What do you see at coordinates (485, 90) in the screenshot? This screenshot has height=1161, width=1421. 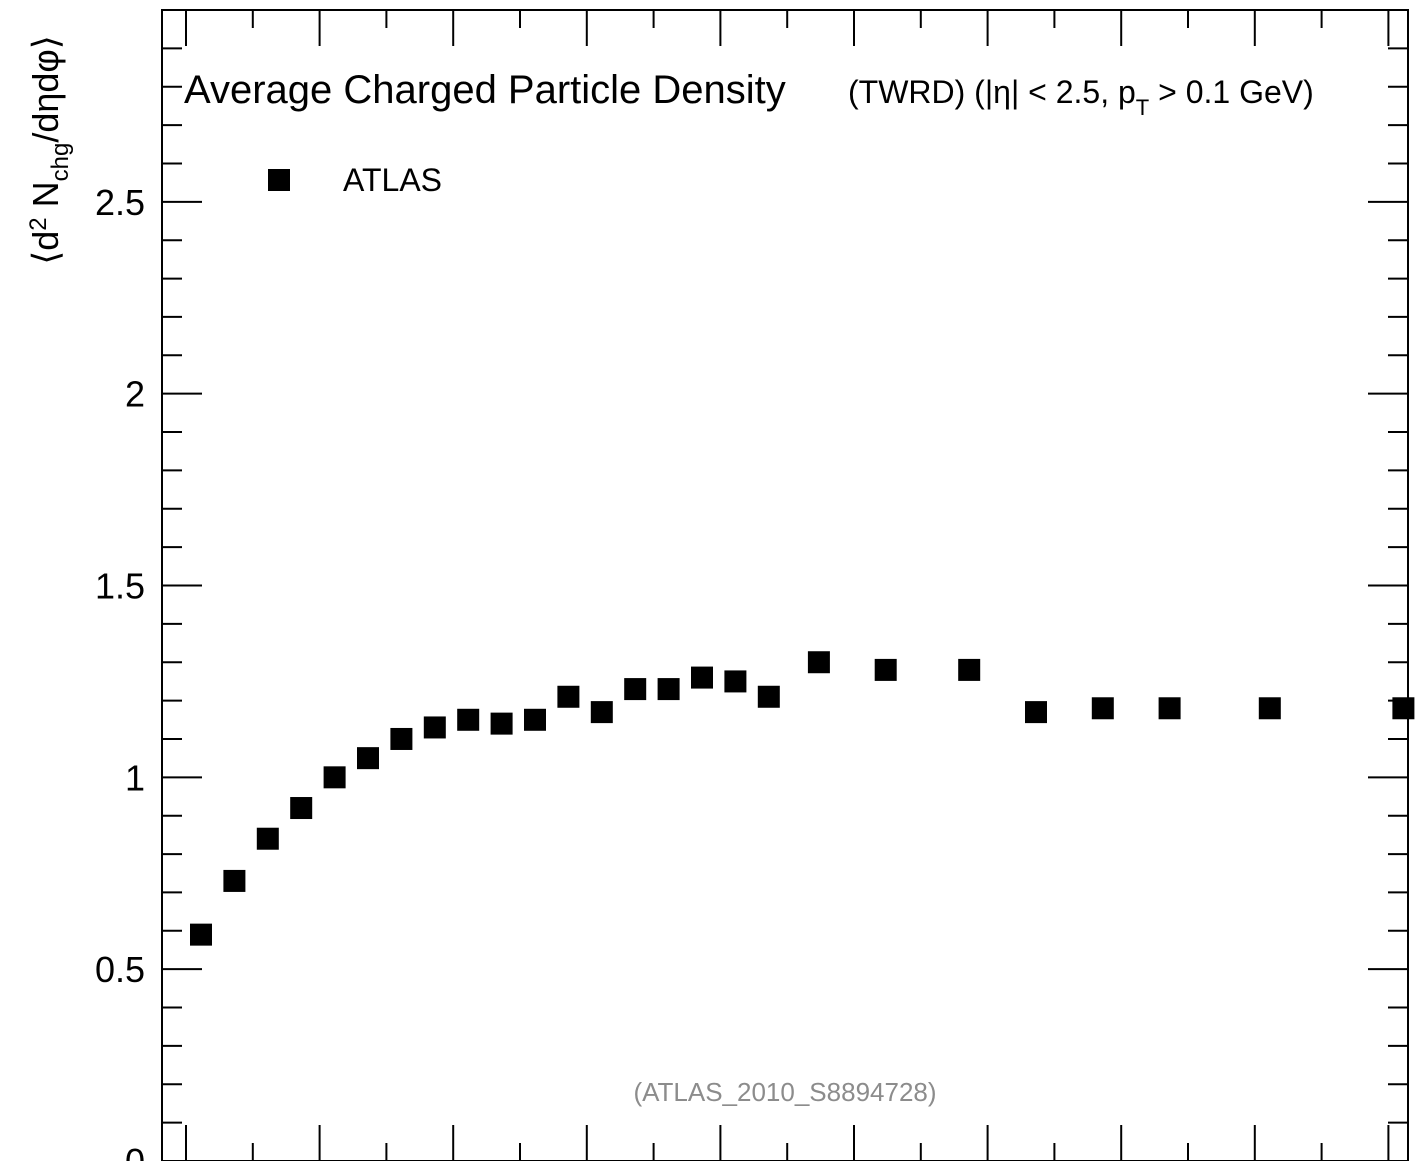 I see `chart-title: Average Charged Particle Density` at bounding box center [485, 90].